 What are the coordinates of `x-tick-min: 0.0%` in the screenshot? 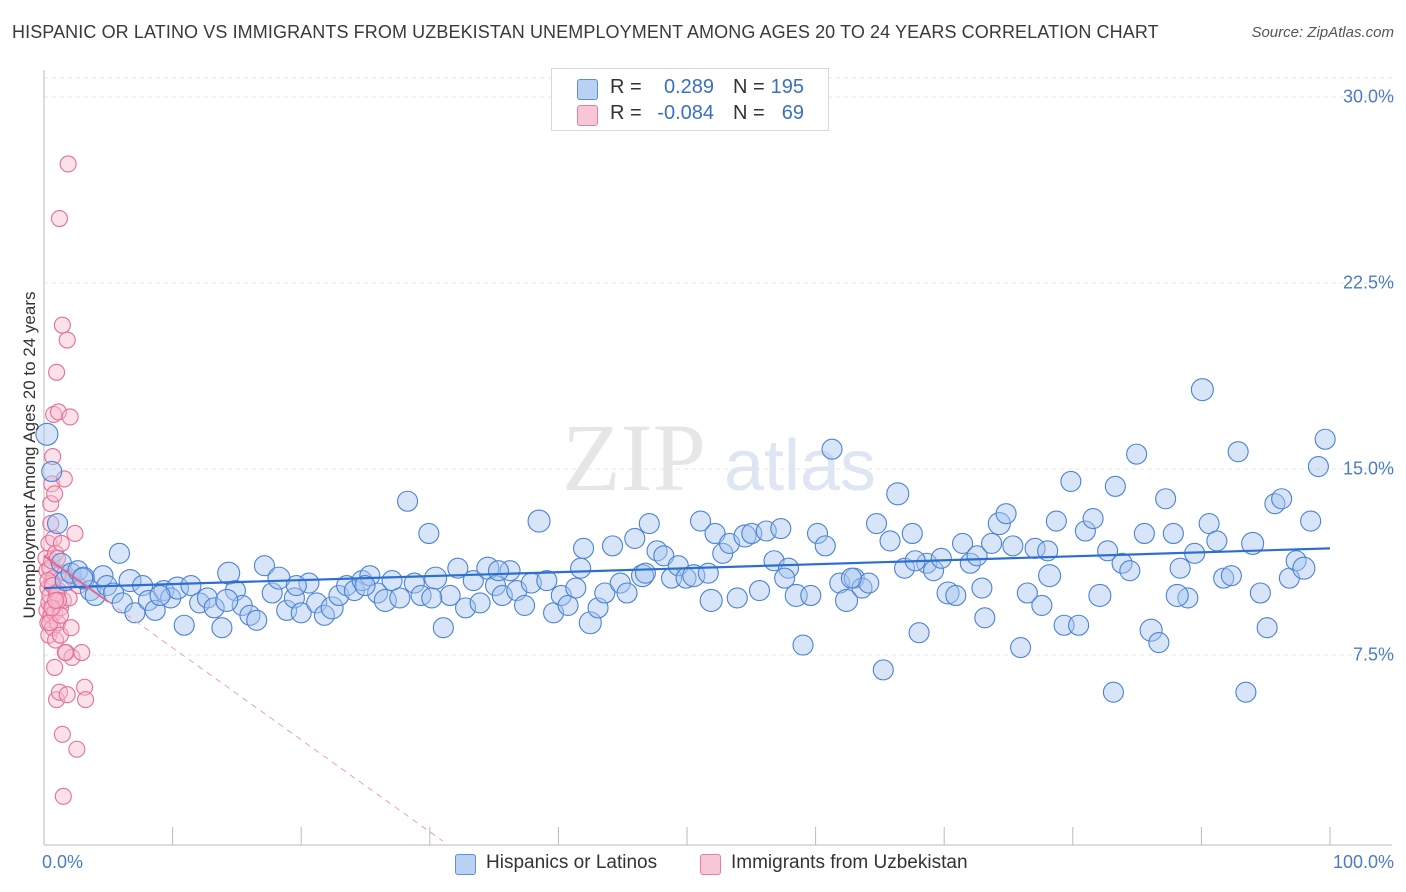 It's located at (63, 862).